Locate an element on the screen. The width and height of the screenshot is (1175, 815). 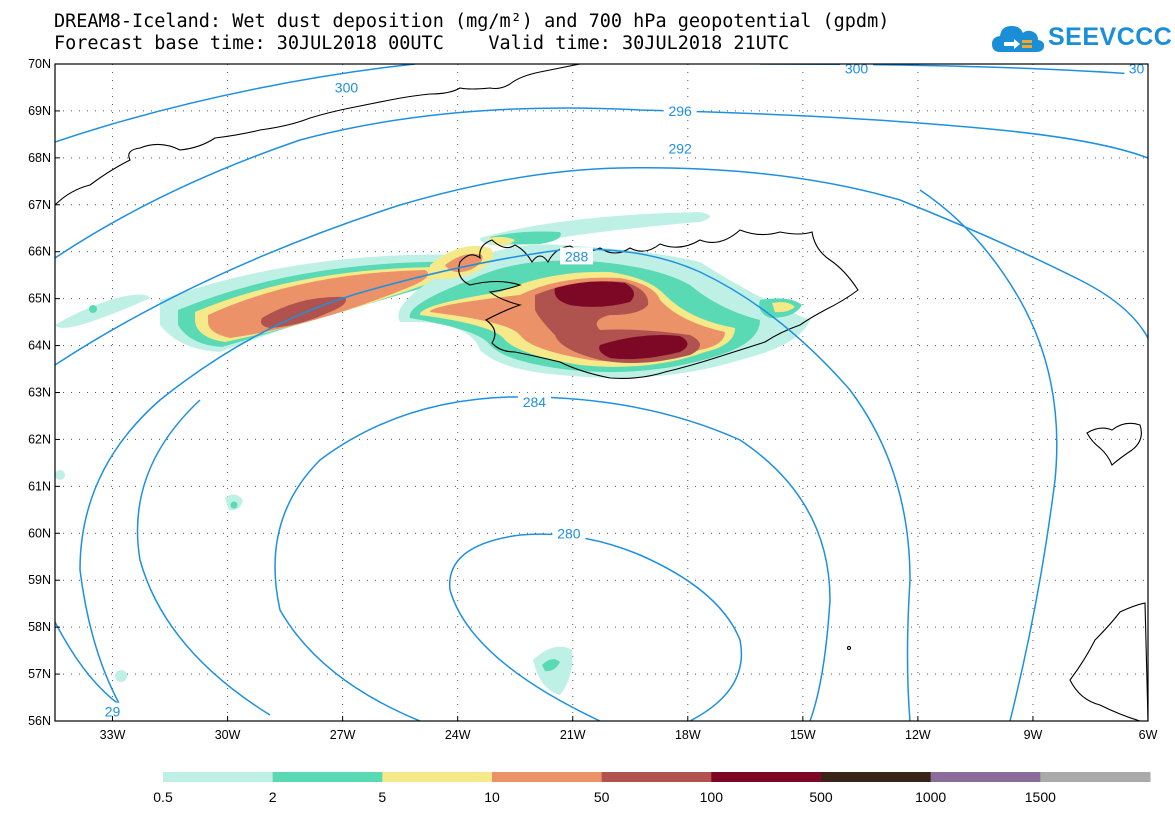
contour-300-ne is located at coordinates (953, 70).